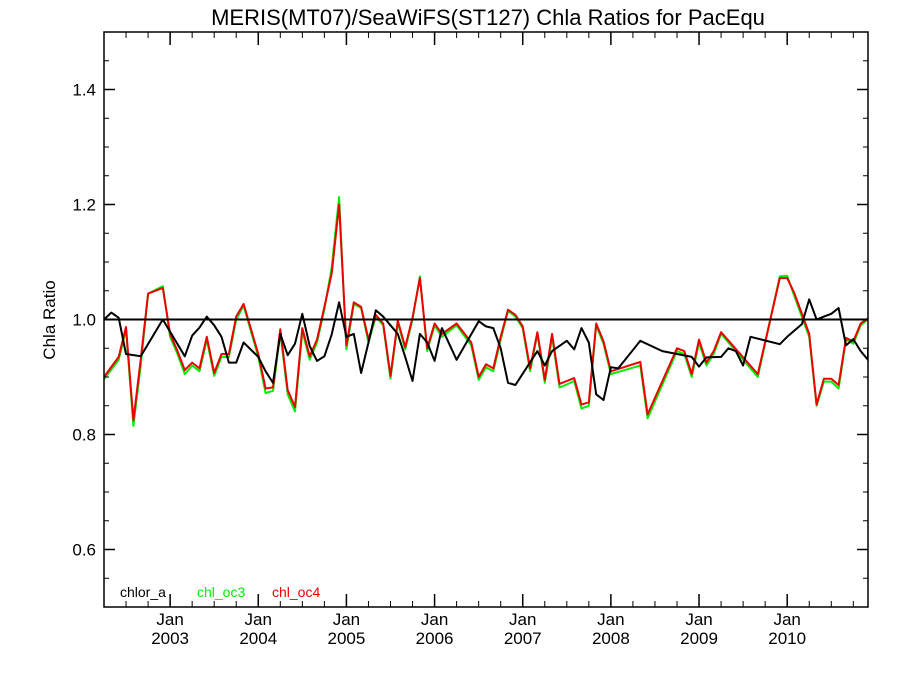  What do you see at coordinates (699, 638) in the screenshot?
I see `x-tick-label-year: 2009` at bounding box center [699, 638].